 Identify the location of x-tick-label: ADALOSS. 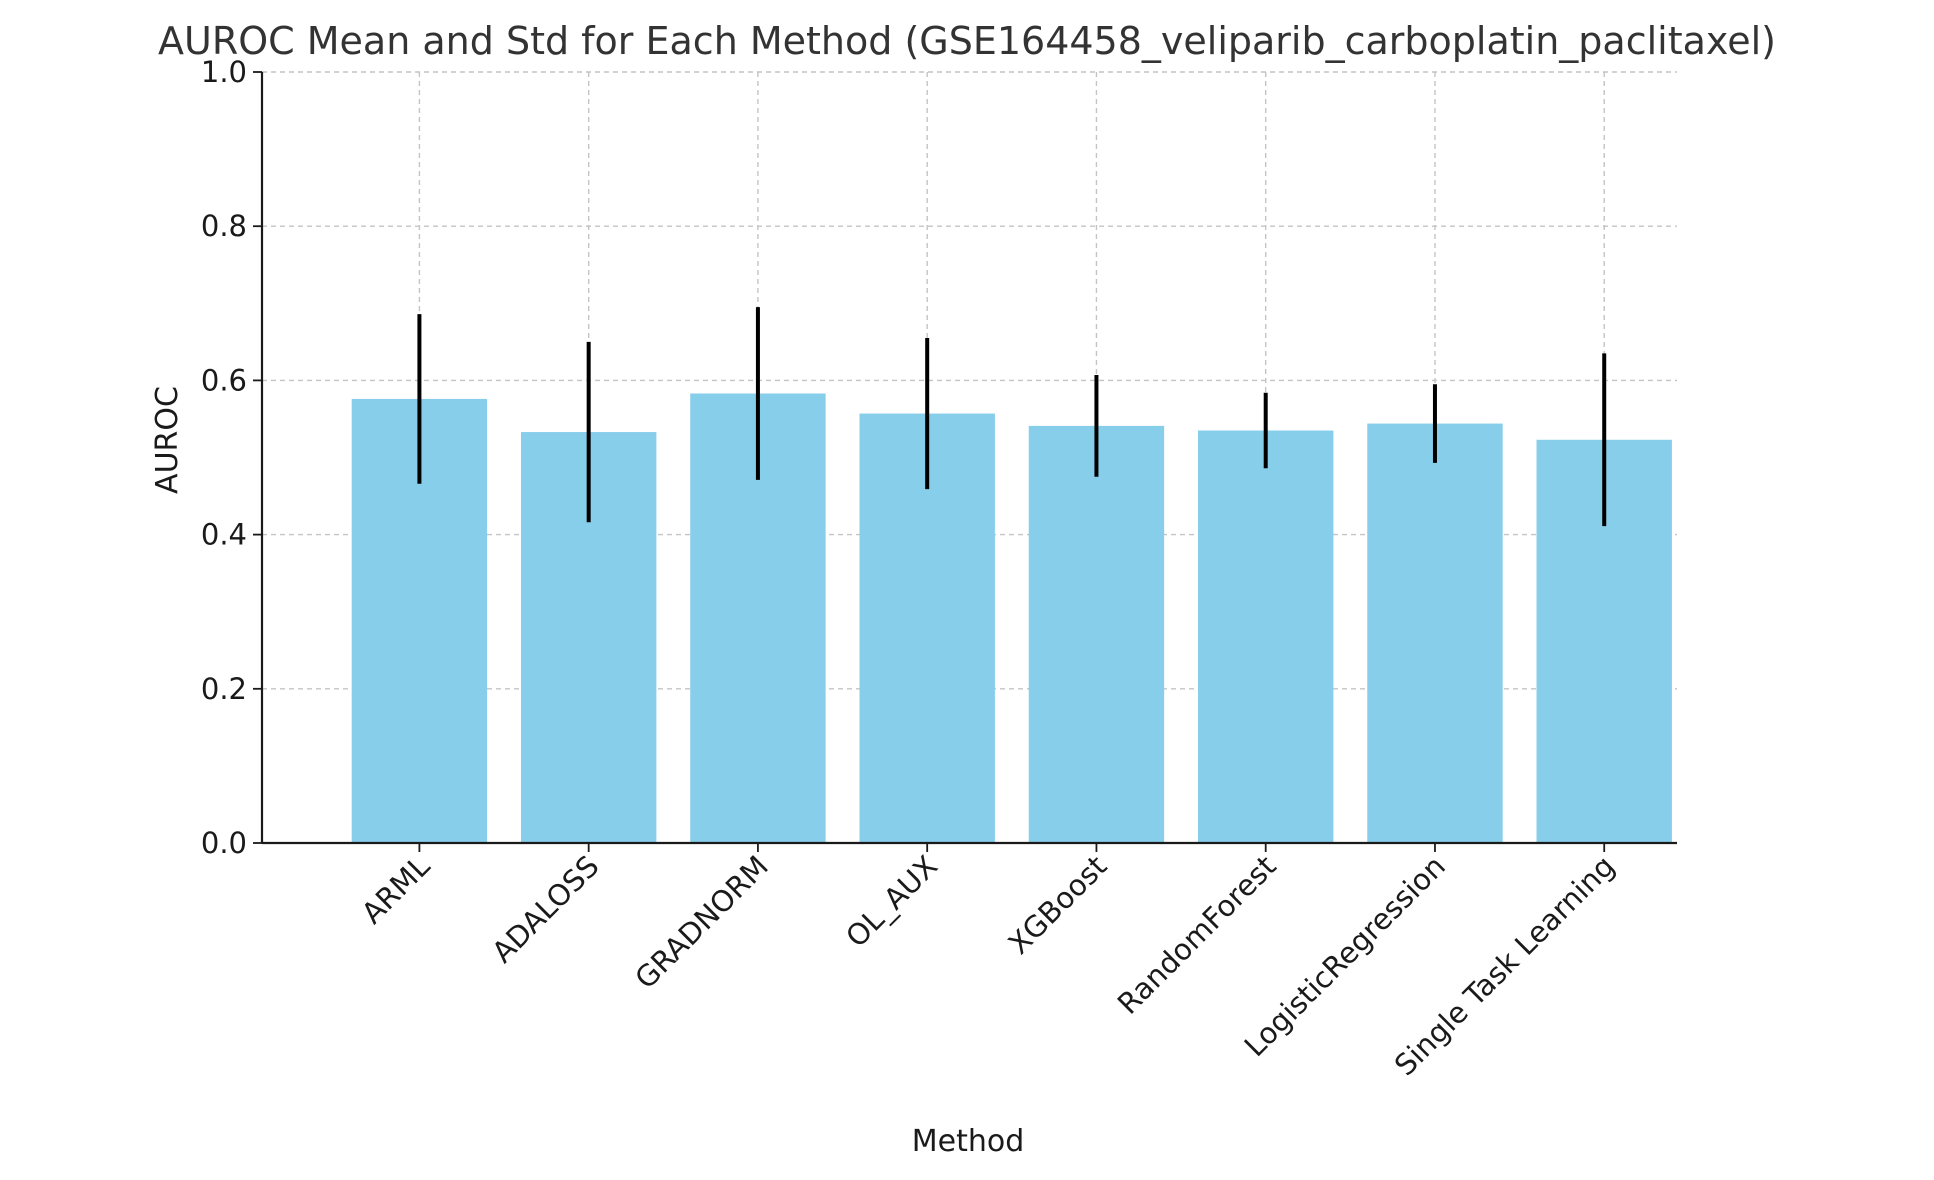
(545, 909).